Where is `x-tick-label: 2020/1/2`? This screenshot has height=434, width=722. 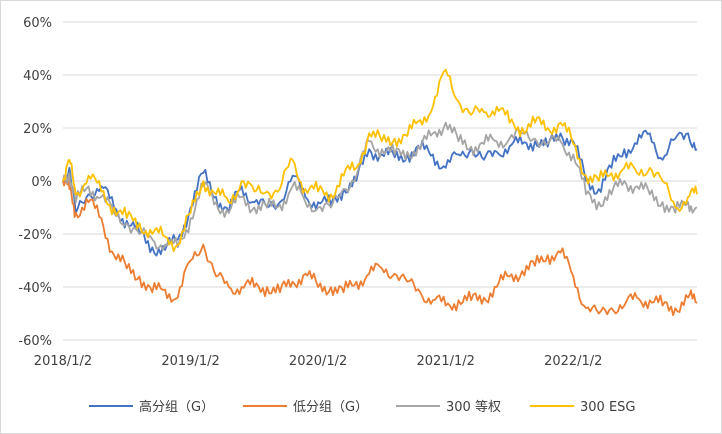
x-tick-label: 2020/1/2 is located at coordinates (318, 361).